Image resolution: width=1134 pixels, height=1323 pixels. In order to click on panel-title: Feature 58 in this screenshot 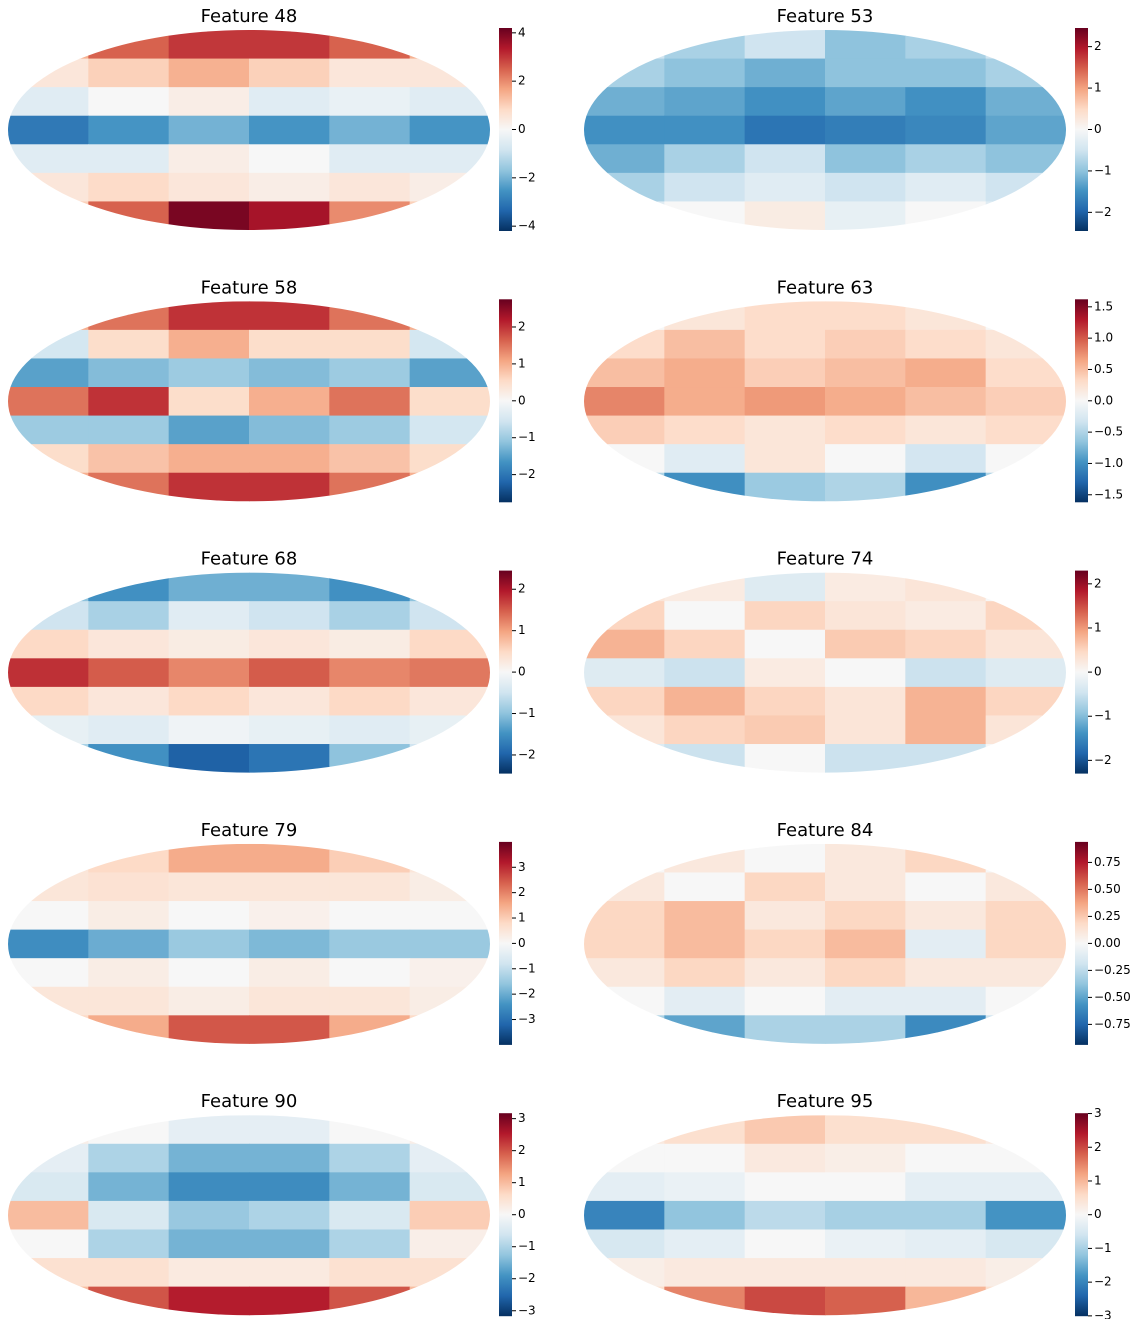, I will do `click(249, 287)`.